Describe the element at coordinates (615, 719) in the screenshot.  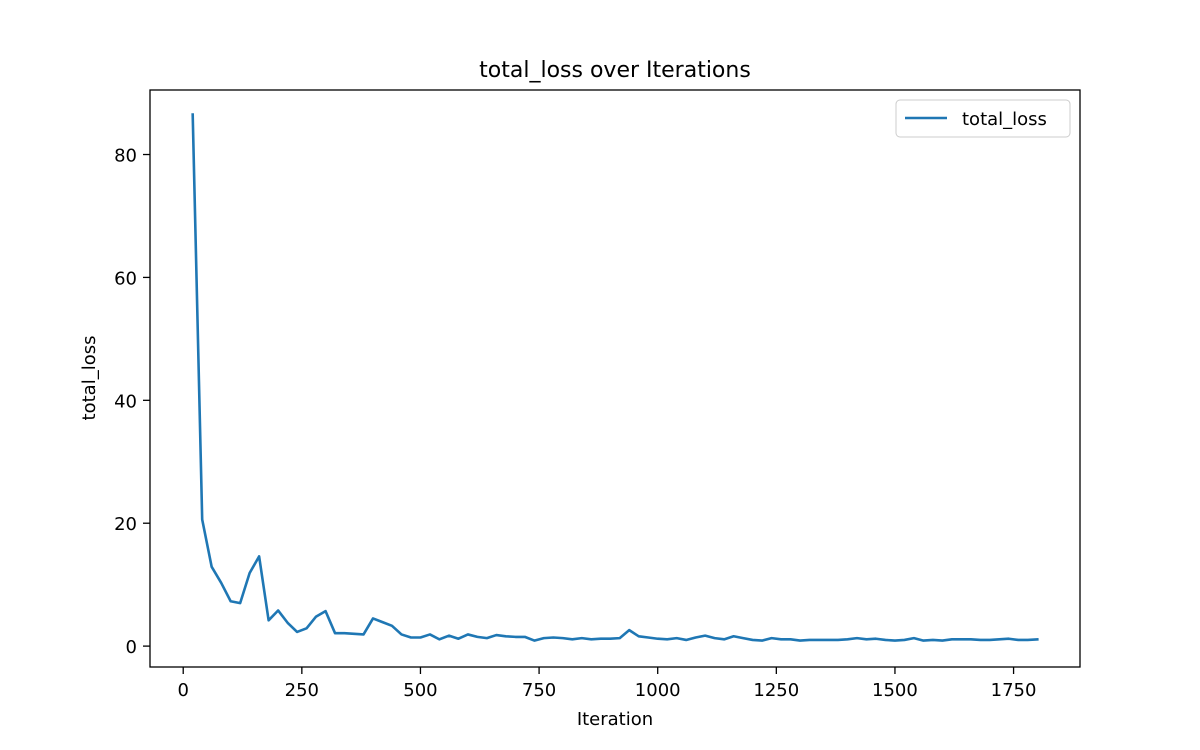
I see `x-axis-label: Iteration` at that location.